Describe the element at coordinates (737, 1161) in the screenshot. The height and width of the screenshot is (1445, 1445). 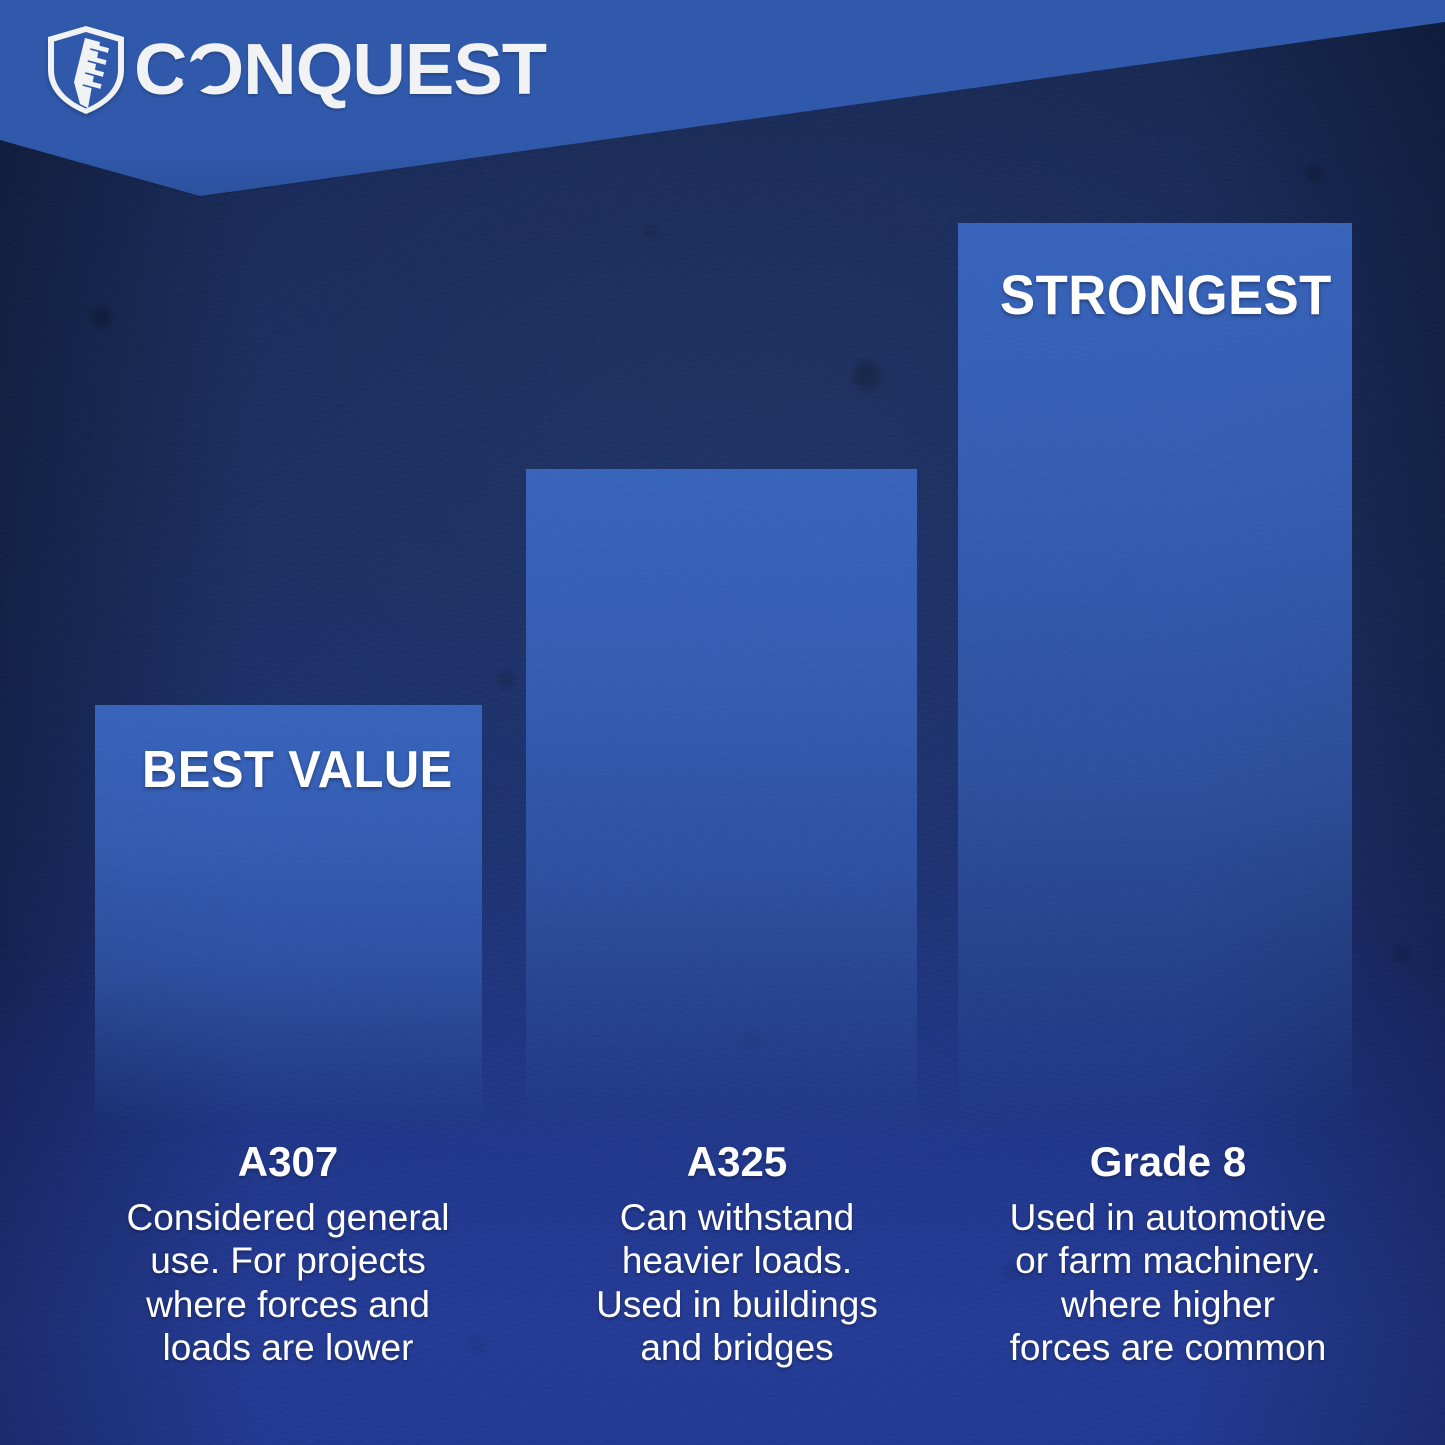
I see `caption-title-a325: A325` at that location.